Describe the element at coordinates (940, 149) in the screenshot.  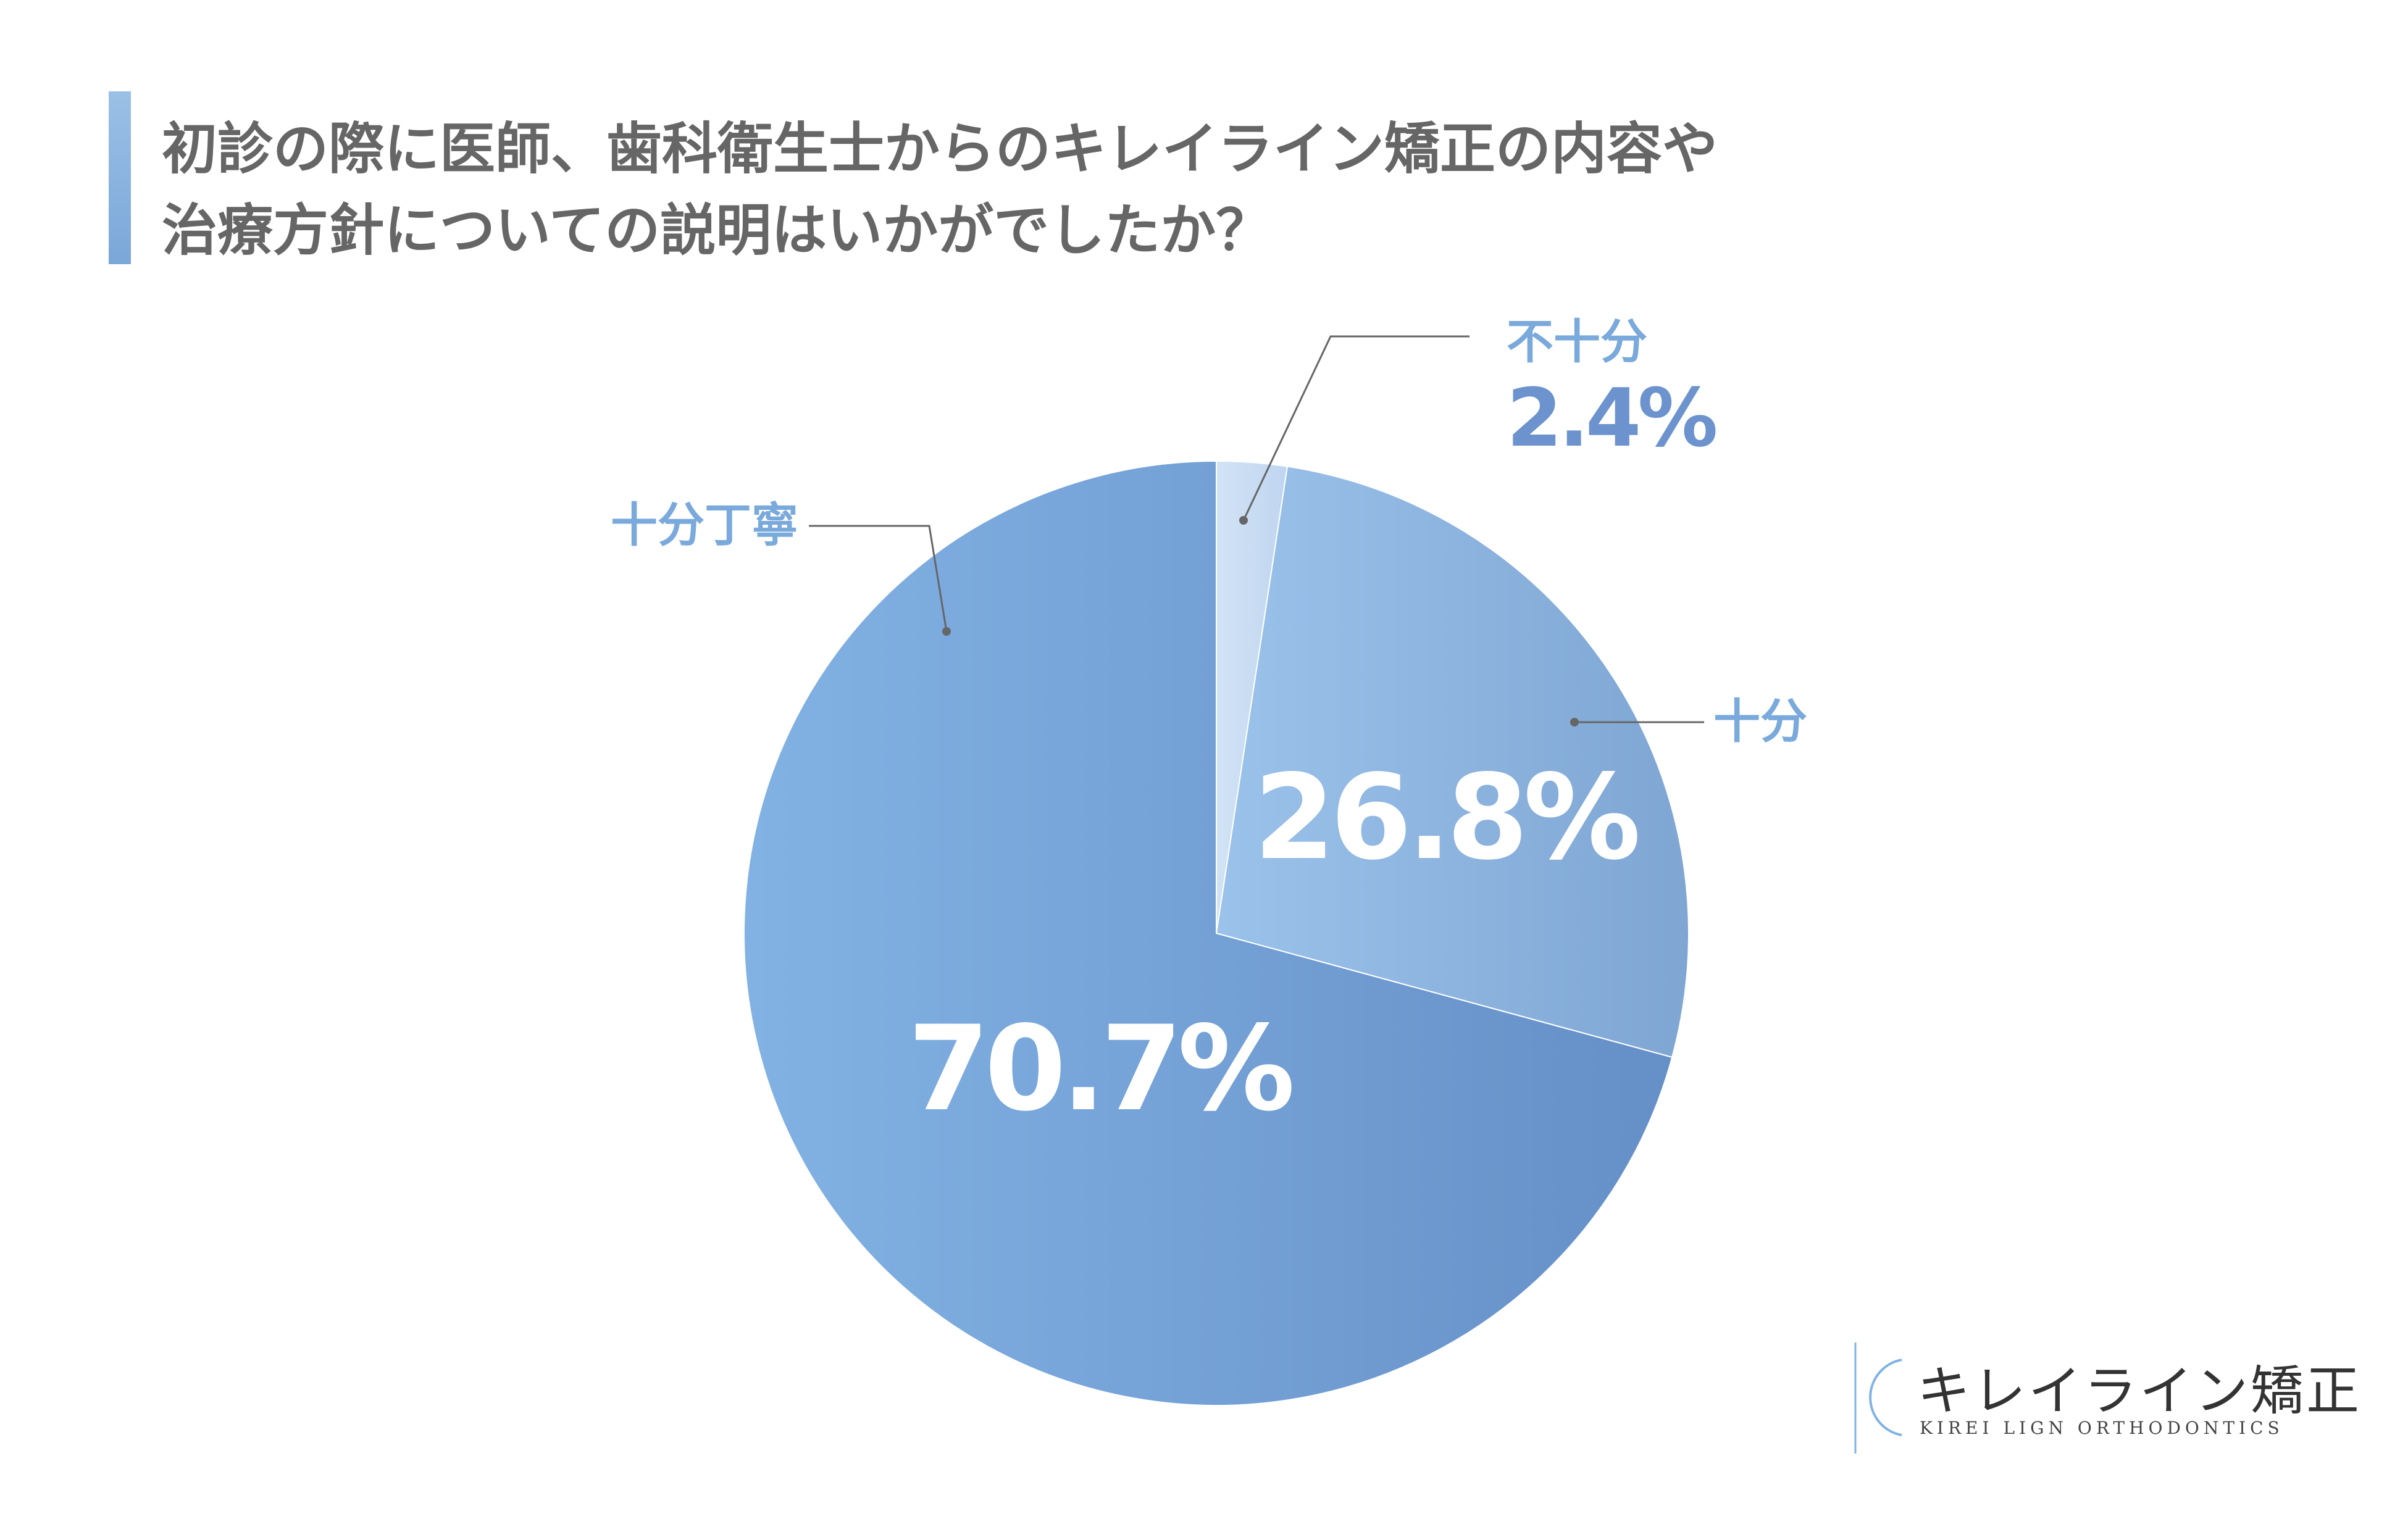
I see `chart-title-line-1: 初診の際に医師、歯科衛生士からのキレイライン矯正の内容や` at that location.